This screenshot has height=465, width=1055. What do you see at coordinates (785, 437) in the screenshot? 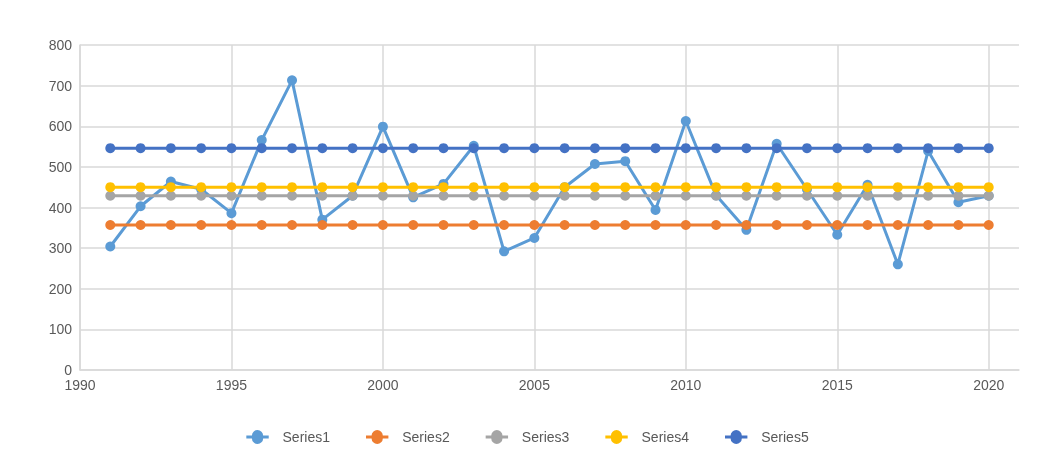
I see `legend-label: Series5` at bounding box center [785, 437].